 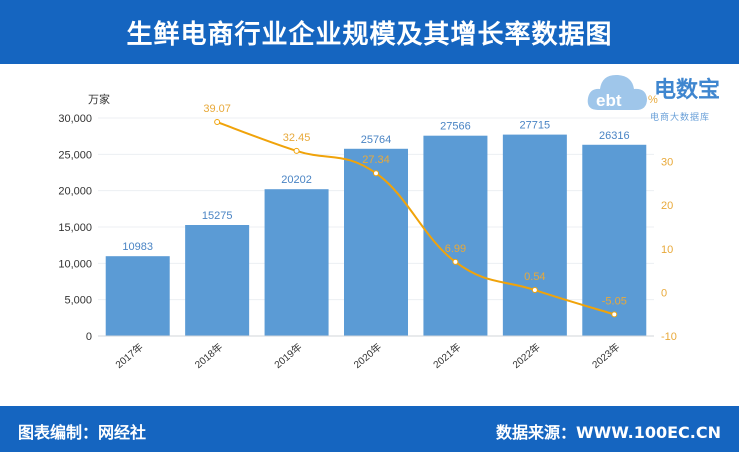 I want to click on x-tick-label: 2018年, so click(x=208, y=355).